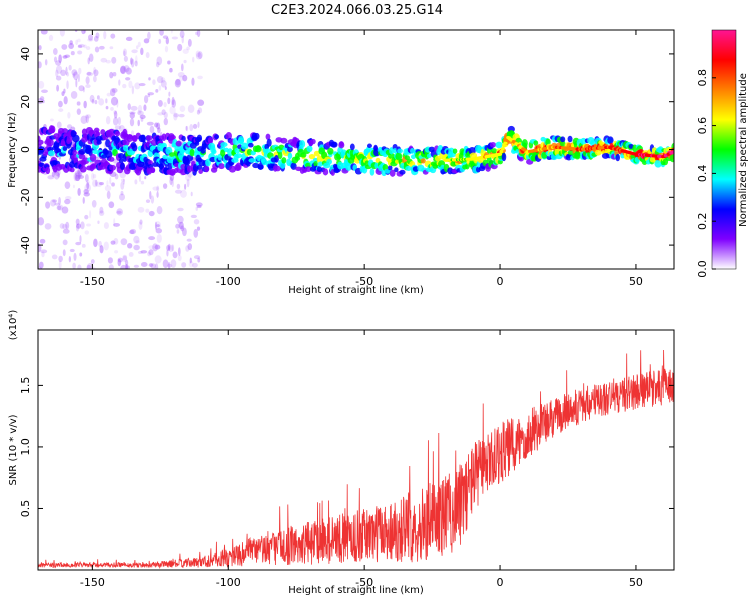  What do you see at coordinates (364, 582) in the screenshot?
I see `x-tick-label: -50` at bounding box center [364, 582].